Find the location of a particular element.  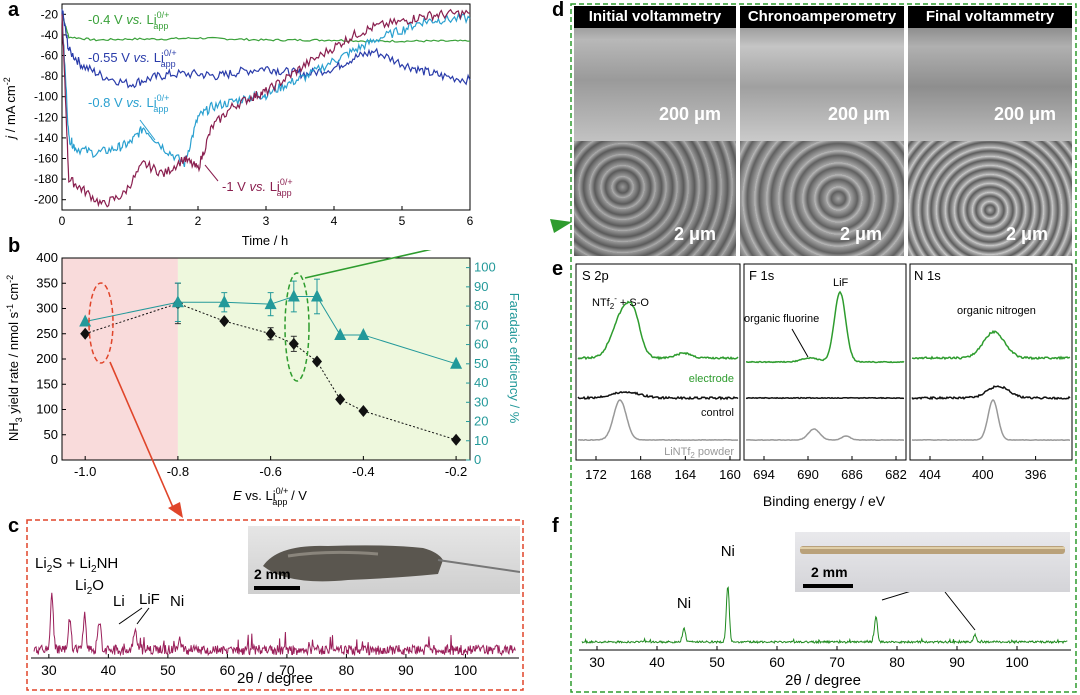

e-note-orgf: organic fluorine is located at coordinates (781, 319).